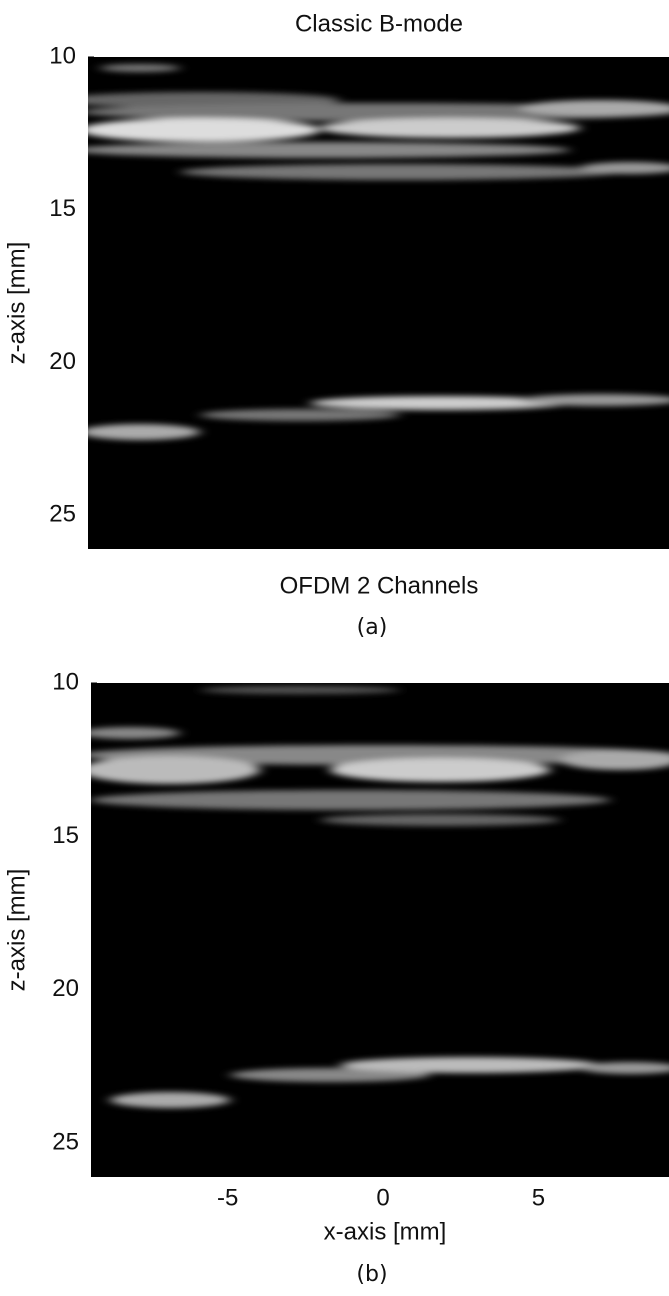 This screenshot has width=669, height=1296. What do you see at coordinates (382, 1197) in the screenshot?
I see `x-tick-label: 0` at bounding box center [382, 1197].